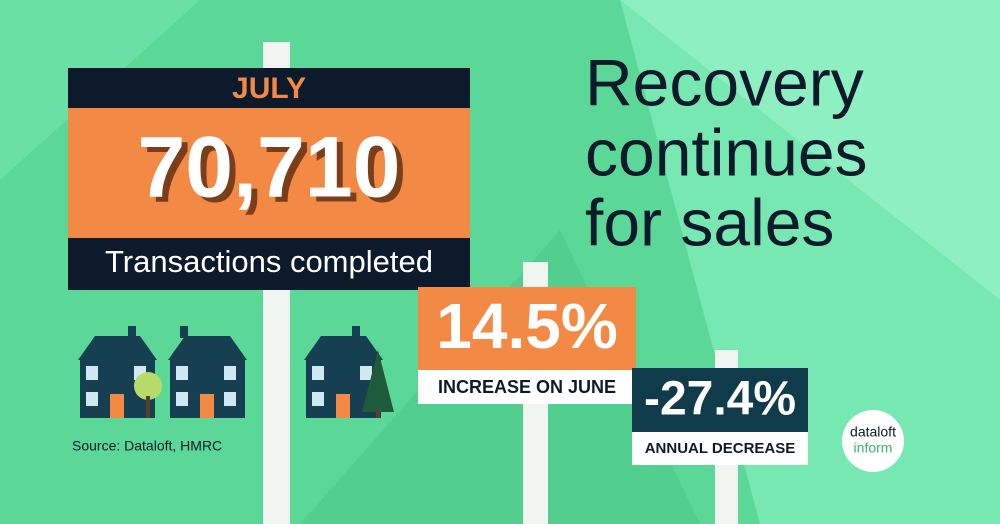 This screenshot has height=524, width=1000. What do you see at coordinates (147, 446) in the screenshot?
I see `source: Source: Dataloft, HMRC` at bounding box center [147, 446].